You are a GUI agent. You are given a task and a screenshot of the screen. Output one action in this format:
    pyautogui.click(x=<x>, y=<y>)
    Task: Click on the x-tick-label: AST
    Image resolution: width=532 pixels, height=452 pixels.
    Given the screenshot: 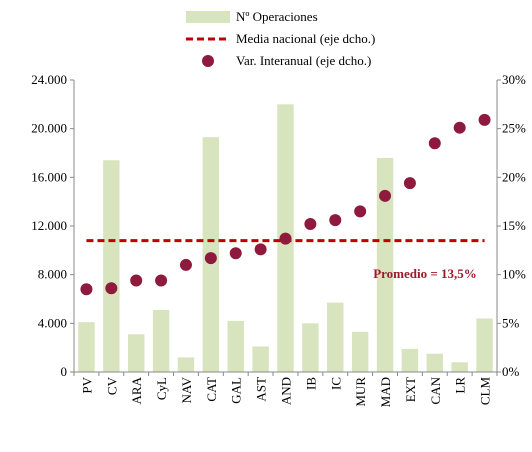 What is the action you would take?
    pyautogui.click(x=261, y=389)
    